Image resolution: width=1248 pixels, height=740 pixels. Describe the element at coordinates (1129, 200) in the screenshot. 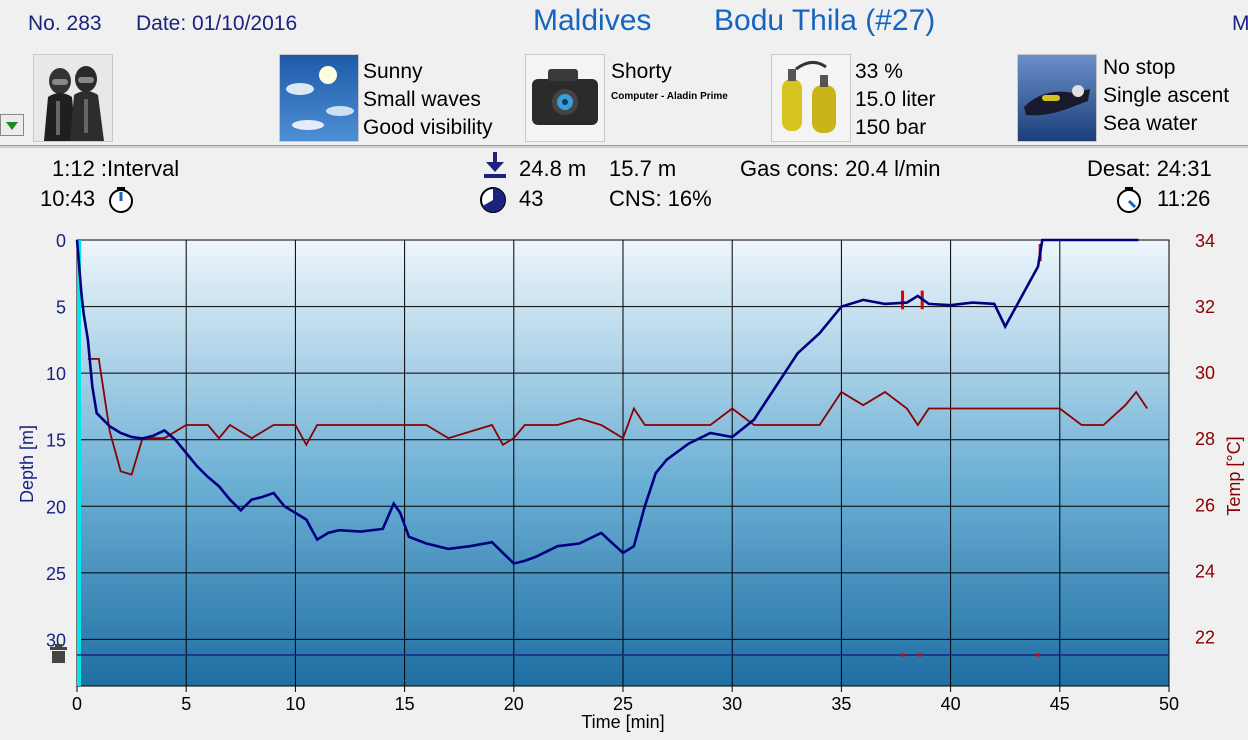

I see `clock-exit-icon` at that location.